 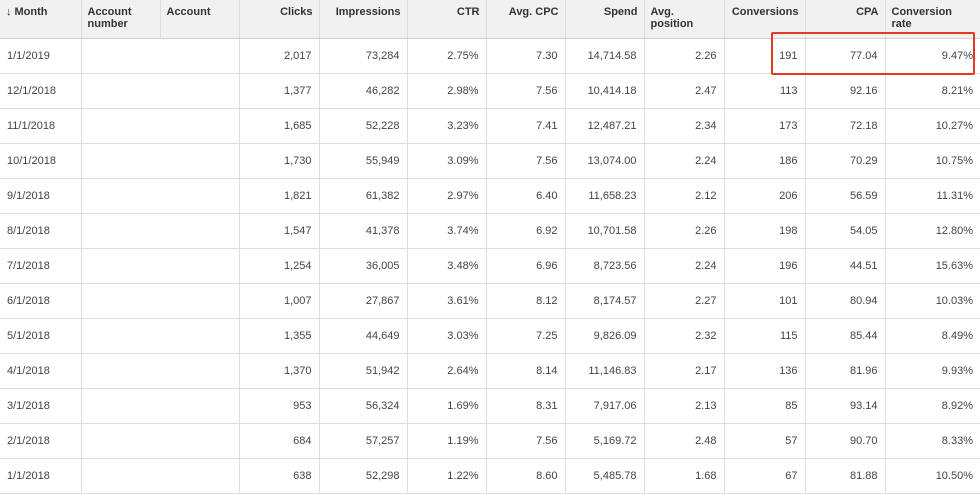 What do you see at coordinates (684, 371) in the screenshot?
I see `cell-avg-position: 2.17` at bounding box center [684, 371].